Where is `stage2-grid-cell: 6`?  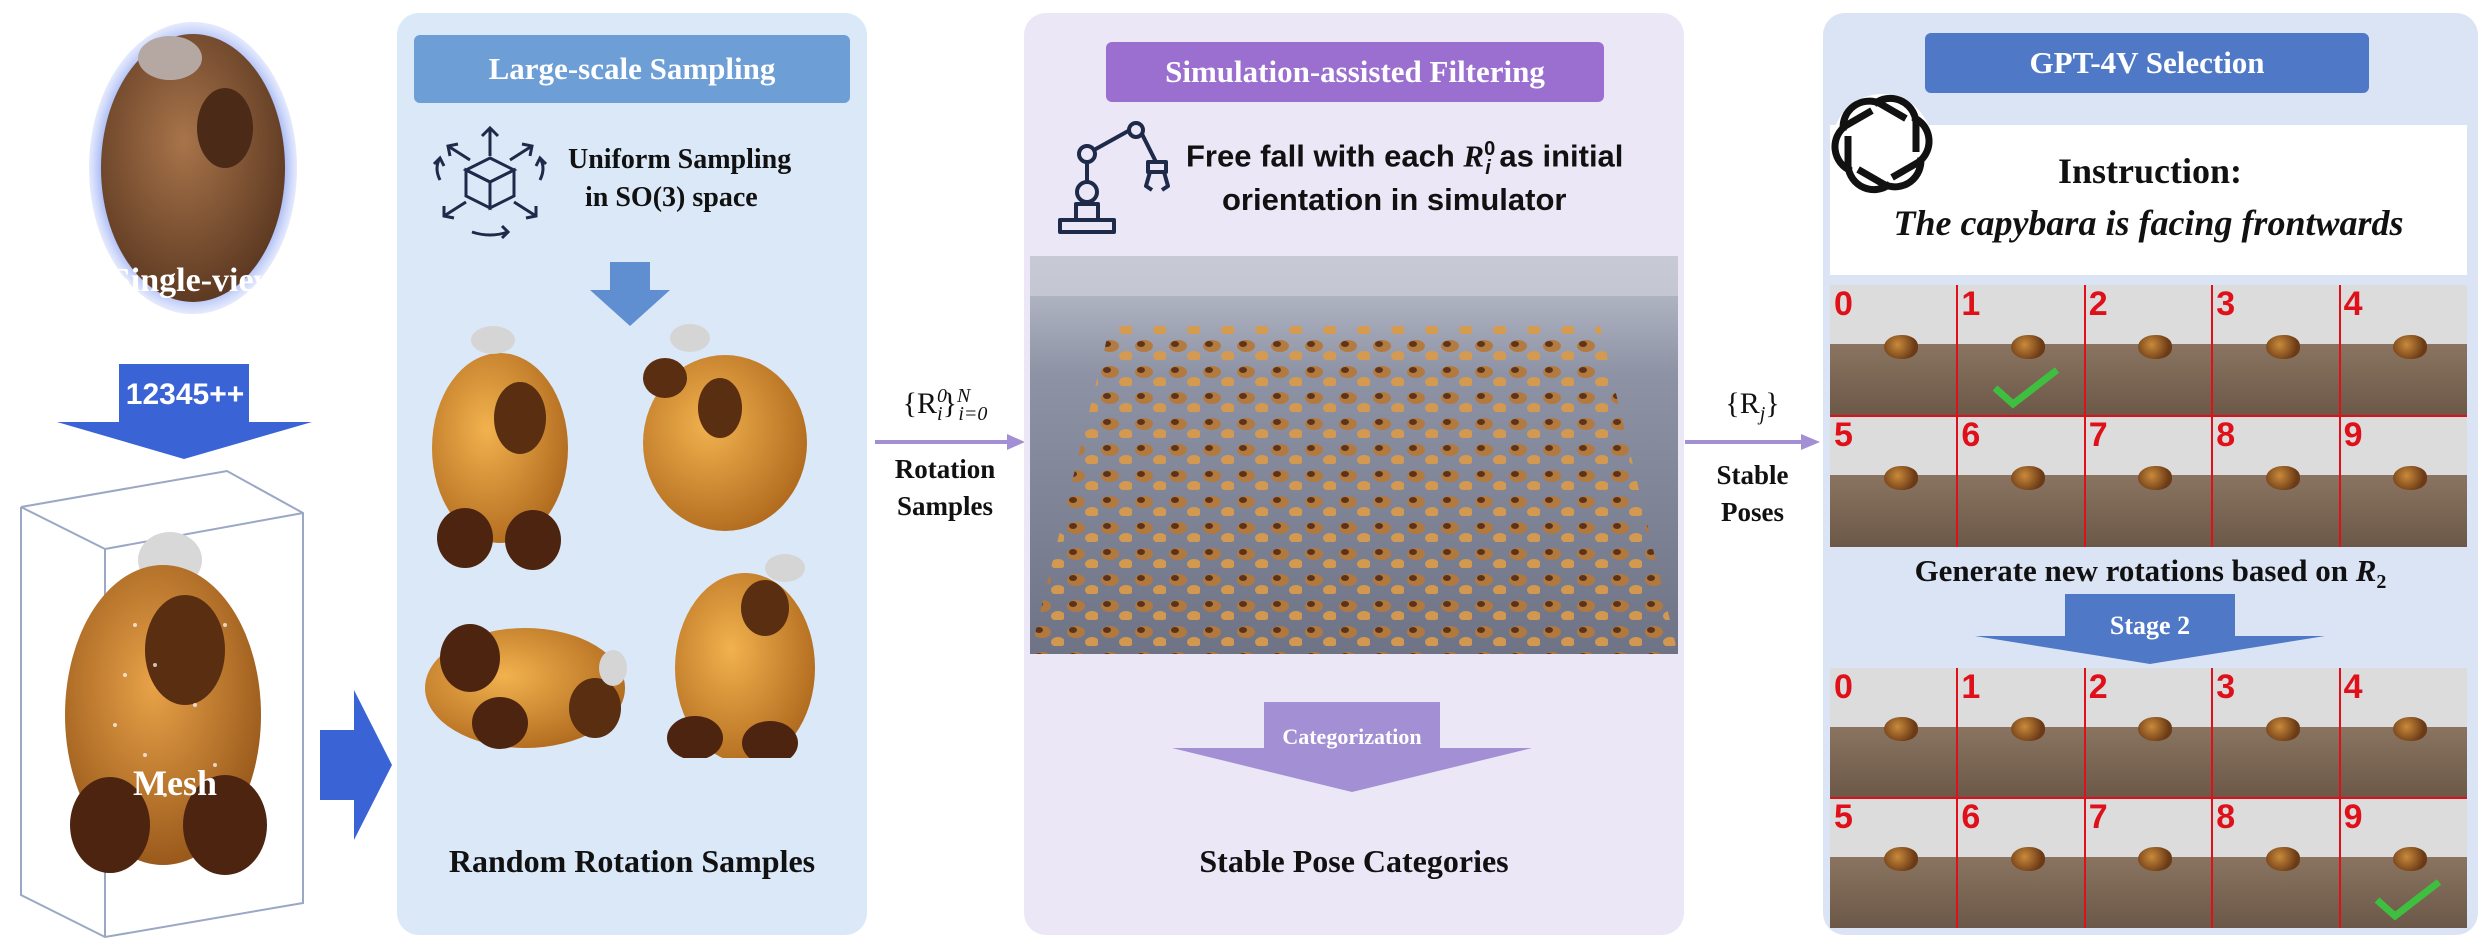
stage2-grid-cell: 6 is located at coordinates (2021, 863).